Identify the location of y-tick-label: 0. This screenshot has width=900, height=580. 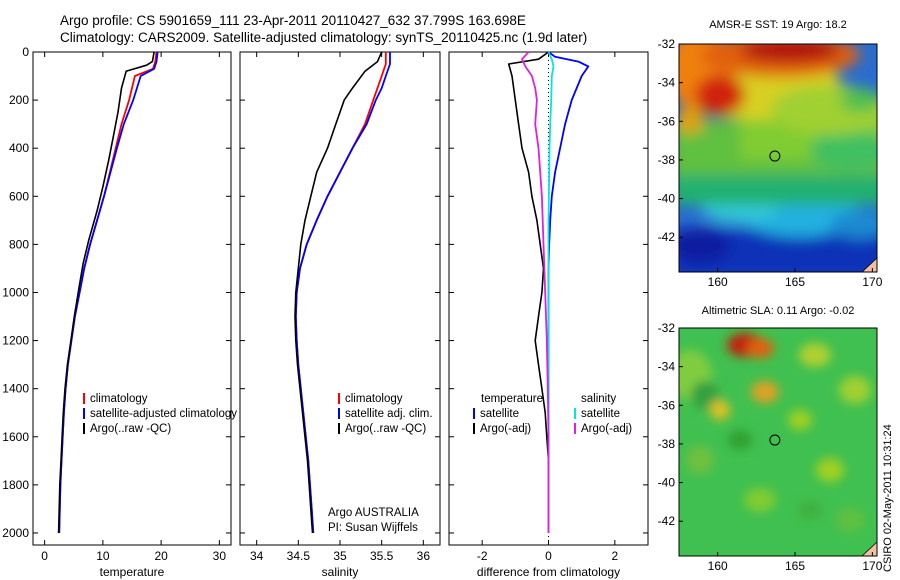
(25, 52).